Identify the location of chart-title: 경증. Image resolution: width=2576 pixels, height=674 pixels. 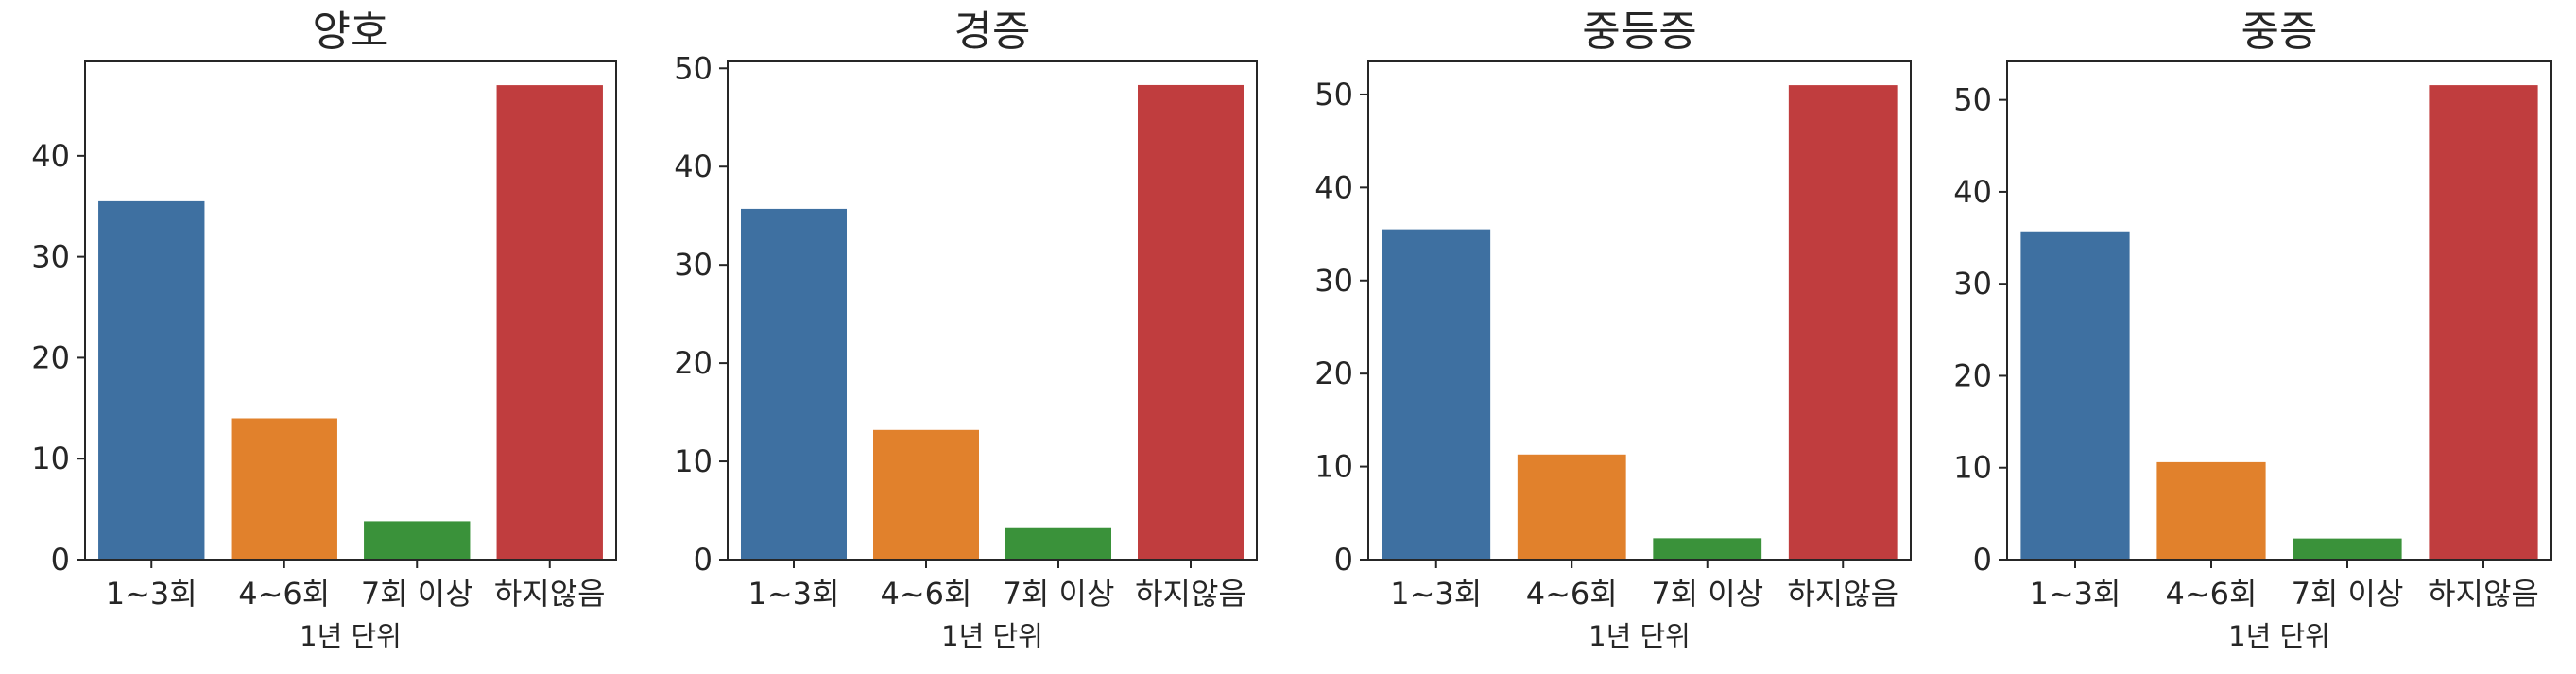
(992, 32).